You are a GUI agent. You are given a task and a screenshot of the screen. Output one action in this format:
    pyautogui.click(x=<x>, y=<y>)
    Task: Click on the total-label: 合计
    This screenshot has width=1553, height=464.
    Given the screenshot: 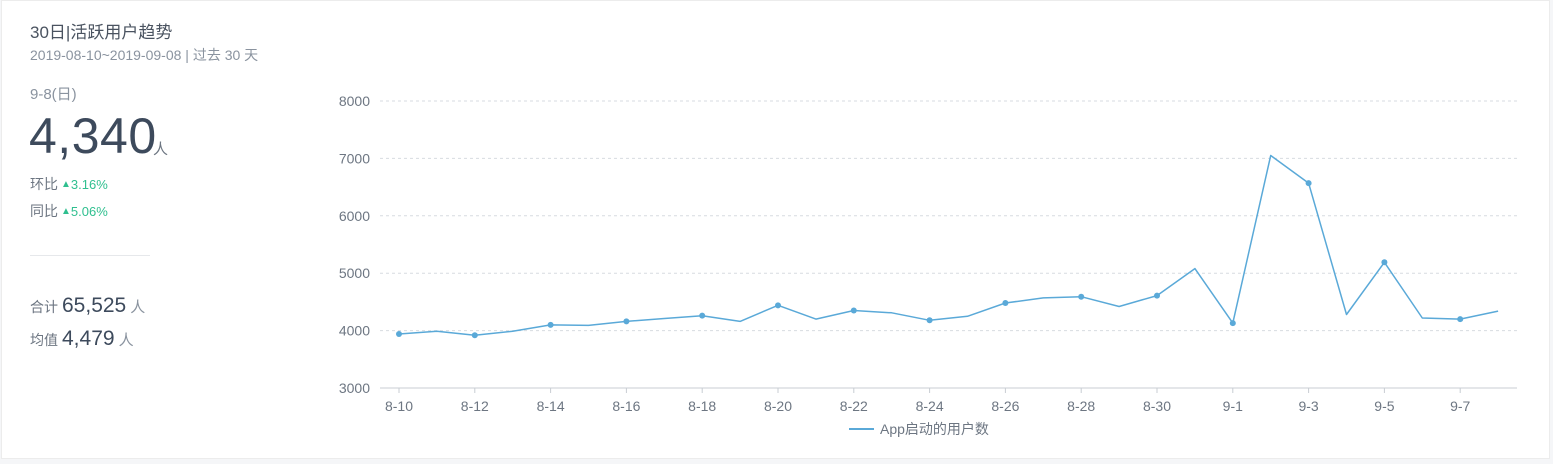 What is the action you would take?
    pyautogui.click(x=44, y=307)
    